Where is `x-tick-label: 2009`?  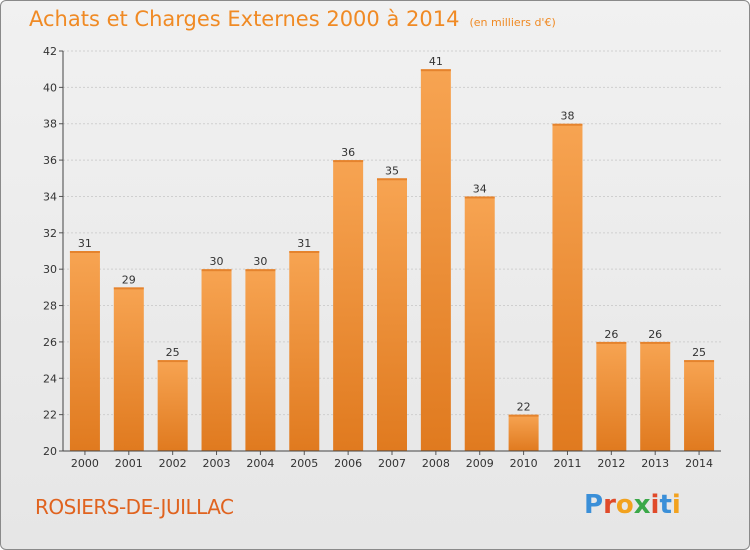 x-tick-label: 2009 is located at coordinates (480, 463).